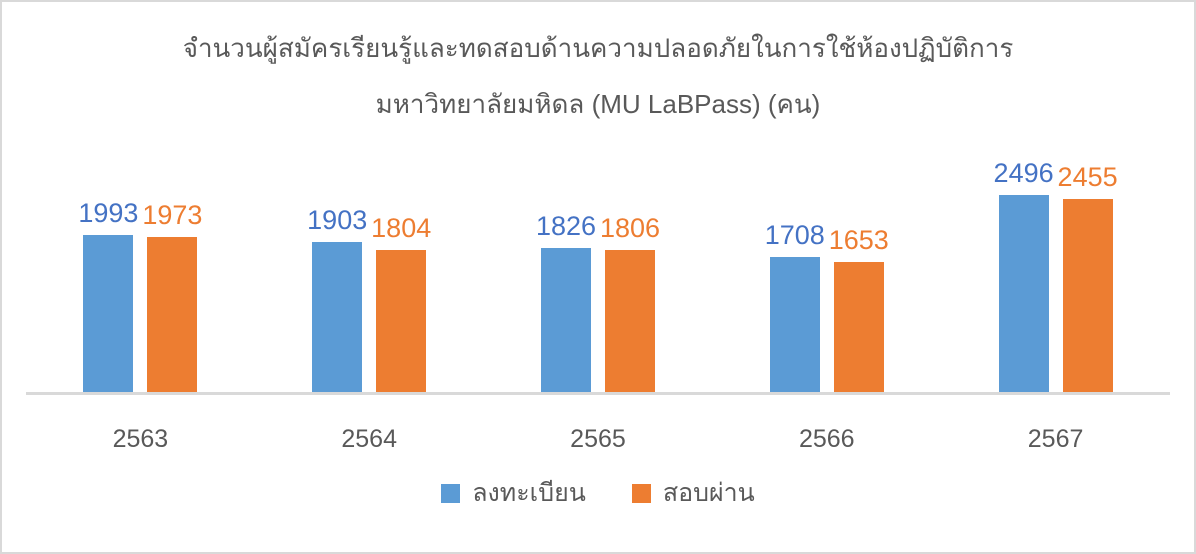 This screenshot has width=1196, height=554. I want to click on bar-value-label: 2496, so click(1023, 173).